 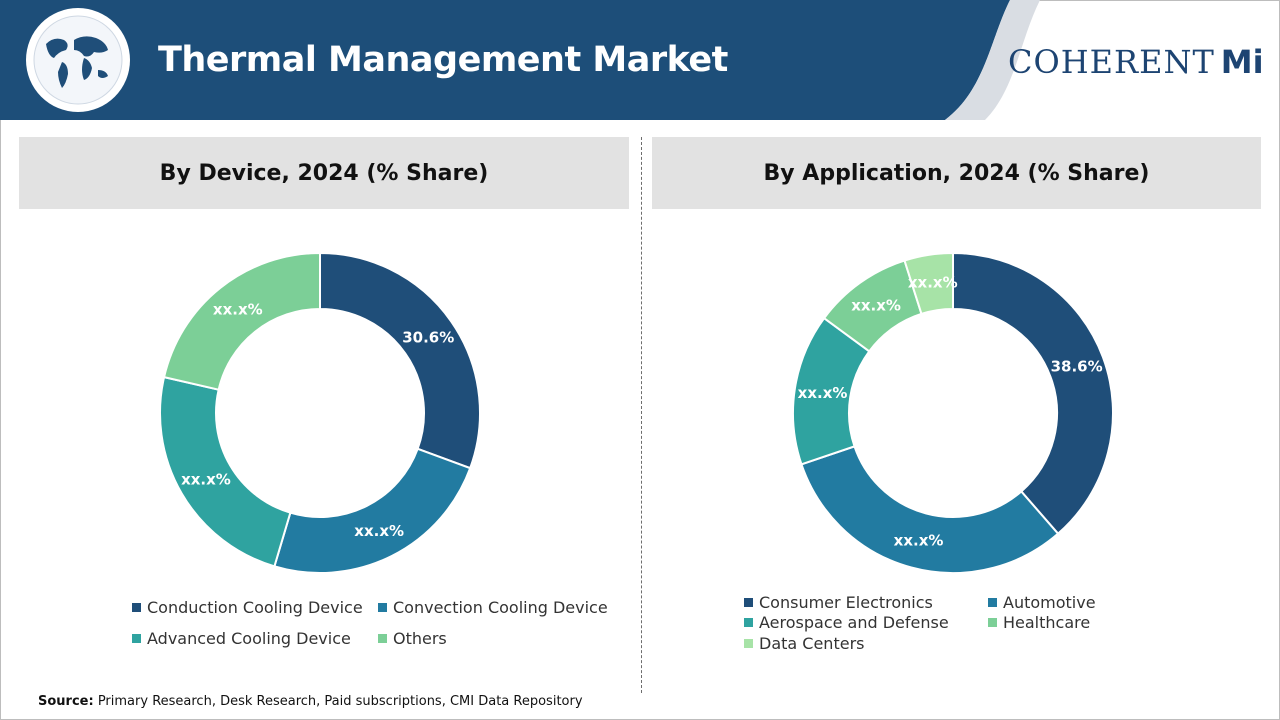 I want to click on slice-label-device-1: xx.x%, so click(x=379, y=531).